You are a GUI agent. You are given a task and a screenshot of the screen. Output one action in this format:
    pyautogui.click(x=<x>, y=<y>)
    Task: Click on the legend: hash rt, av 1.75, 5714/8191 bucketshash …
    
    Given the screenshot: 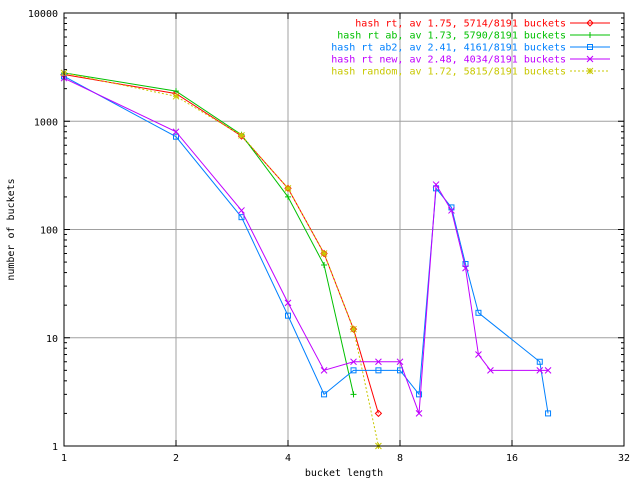 What is the action you would take?
    pyautogui.click(x=470, y=48)
    